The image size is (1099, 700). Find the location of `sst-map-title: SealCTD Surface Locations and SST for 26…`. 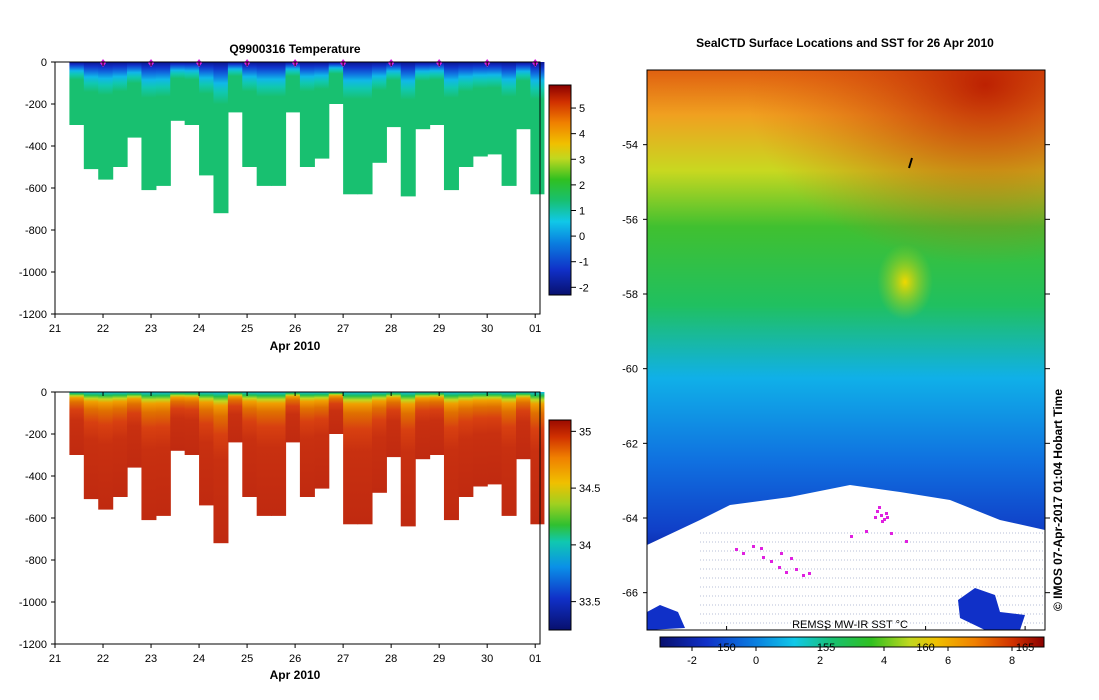

sst-map-title: SealCTD Surface Locations and SST for 26… is located at coordinates (845, 43).